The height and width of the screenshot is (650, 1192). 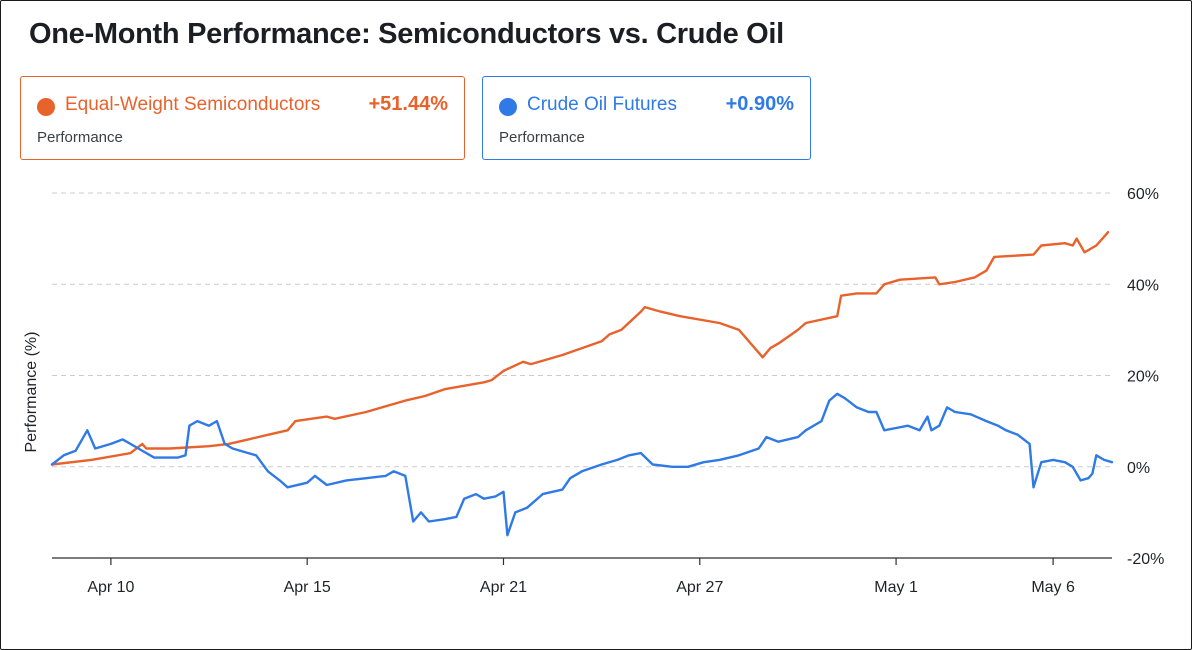 What do you see at coordinates (508, 107) in the screenshot?
I see `crude-oil-dot-icon` at bounding box center [508, 107].